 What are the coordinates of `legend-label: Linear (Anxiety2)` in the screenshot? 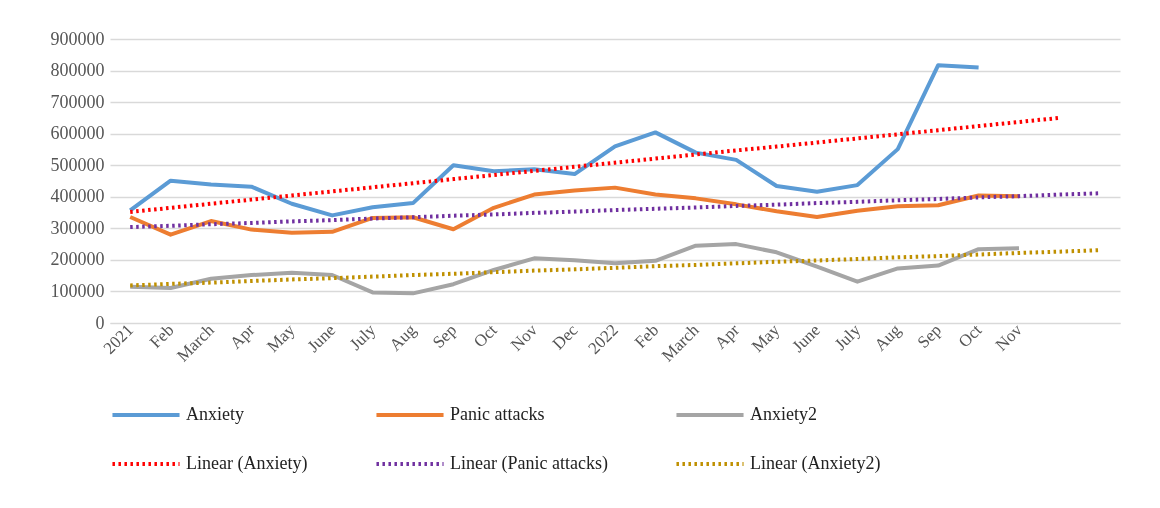 It's located at (815, 463).